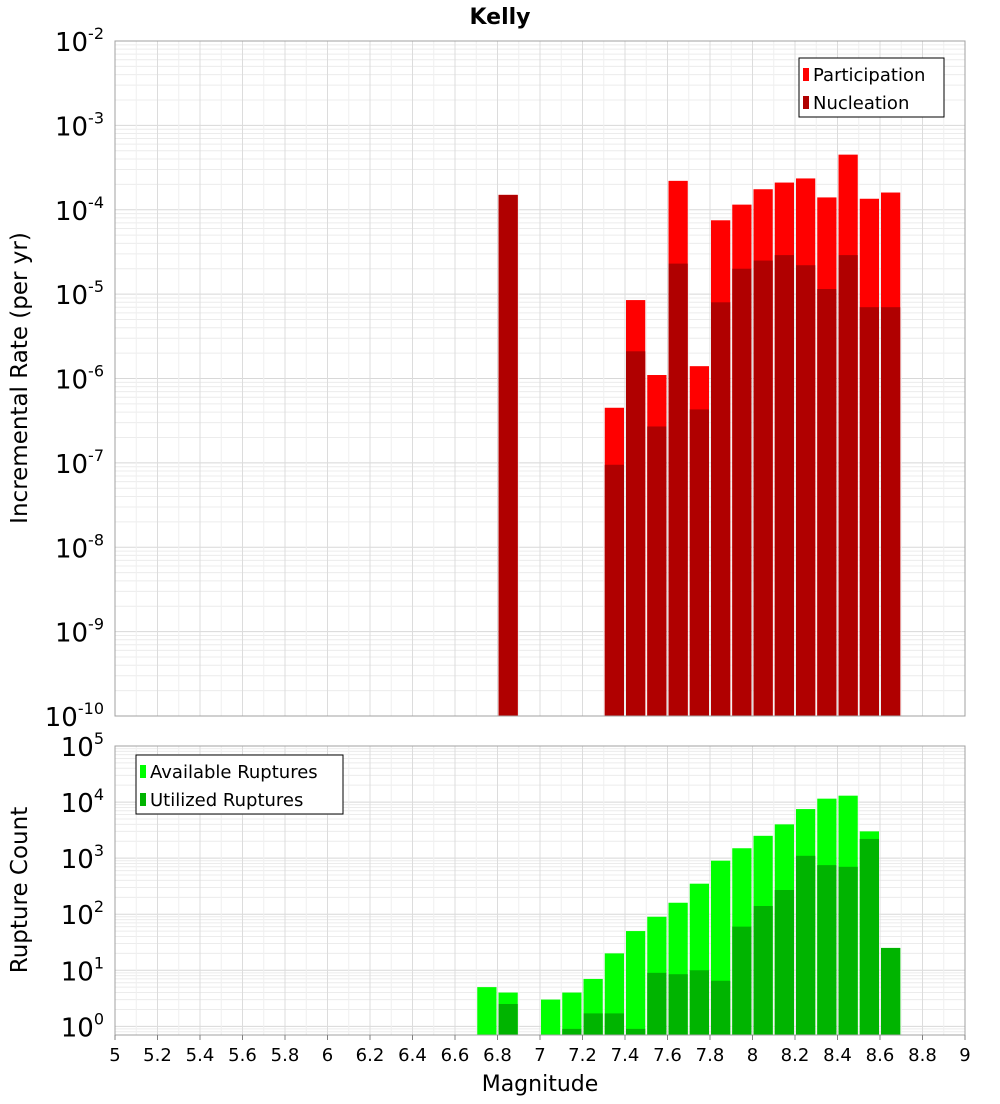 Image resolution: width=1000 pixels, height=1104 pixels. I want to click on chart-title: Kelly, so click(499, 17).